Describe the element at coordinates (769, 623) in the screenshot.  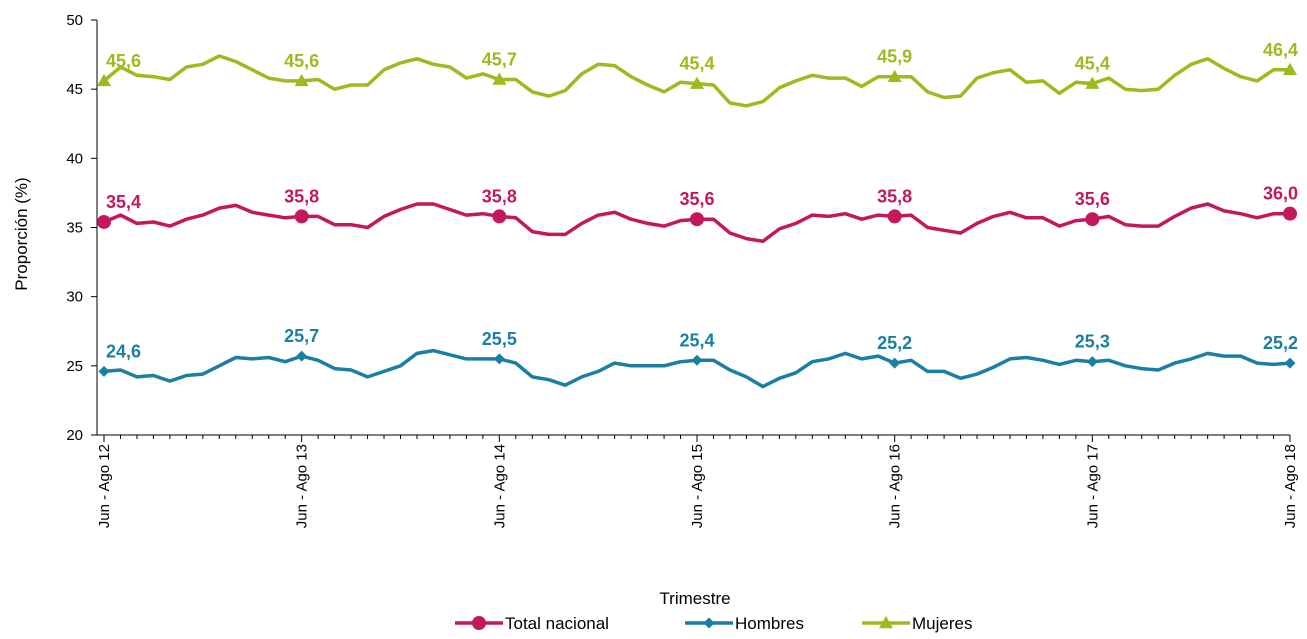
I see `legend-label-hombres: Hombres` at that location.